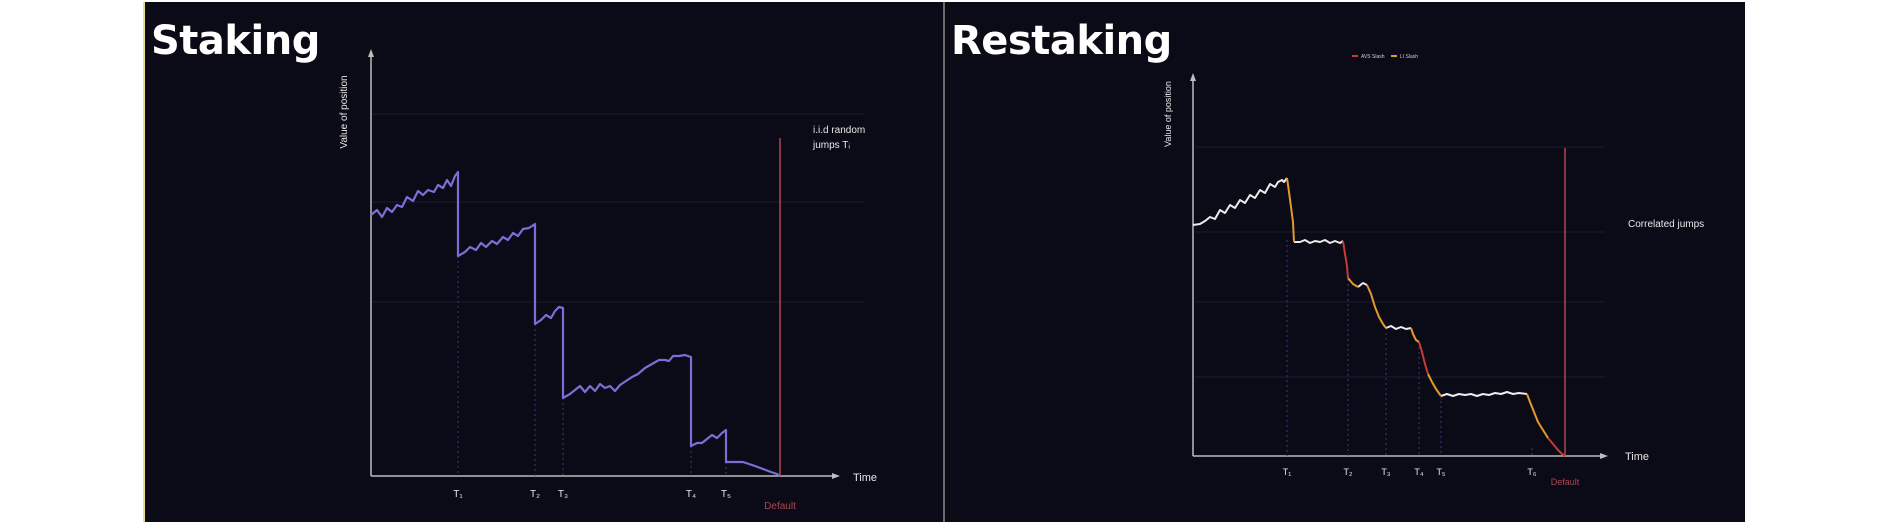  I want to click on staking-y-axis-label: Value of position, so click(344, 111).